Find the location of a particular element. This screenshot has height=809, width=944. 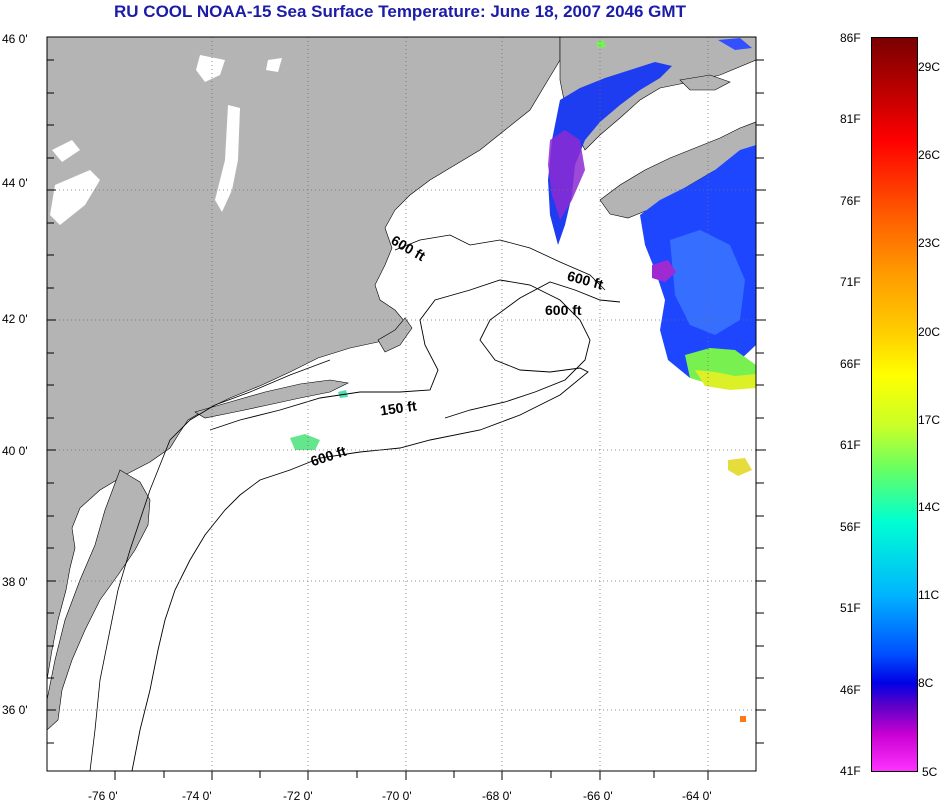

sst-purple-spot is located at coordinates (664, 271).